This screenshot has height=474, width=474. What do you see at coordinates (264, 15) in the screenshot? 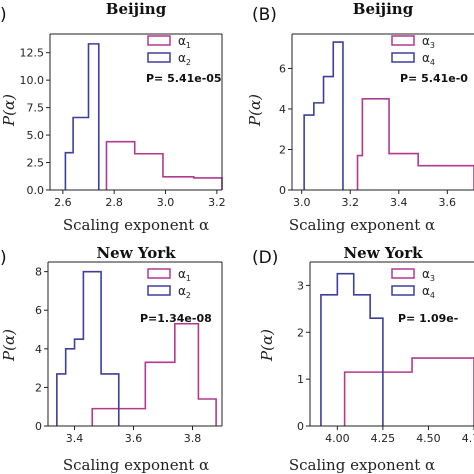
I see `panel-label: (B)` at bounding box center [264, 15].